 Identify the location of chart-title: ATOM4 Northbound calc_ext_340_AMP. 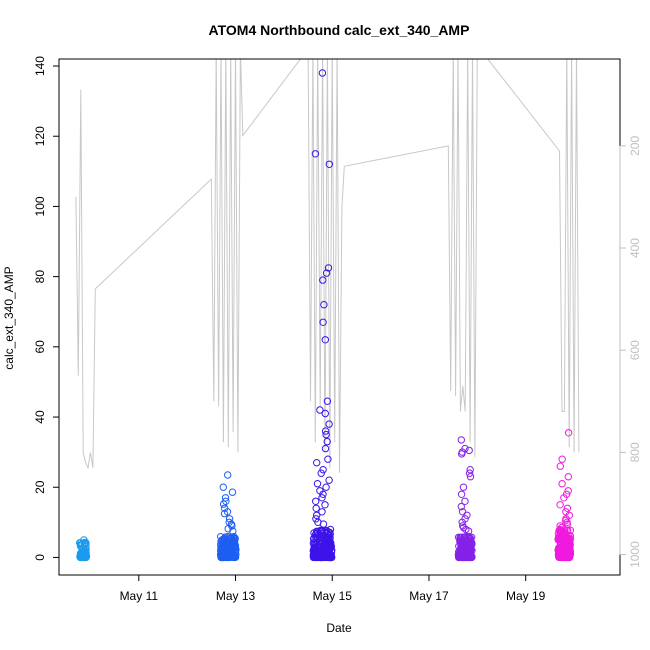
(339, 30).